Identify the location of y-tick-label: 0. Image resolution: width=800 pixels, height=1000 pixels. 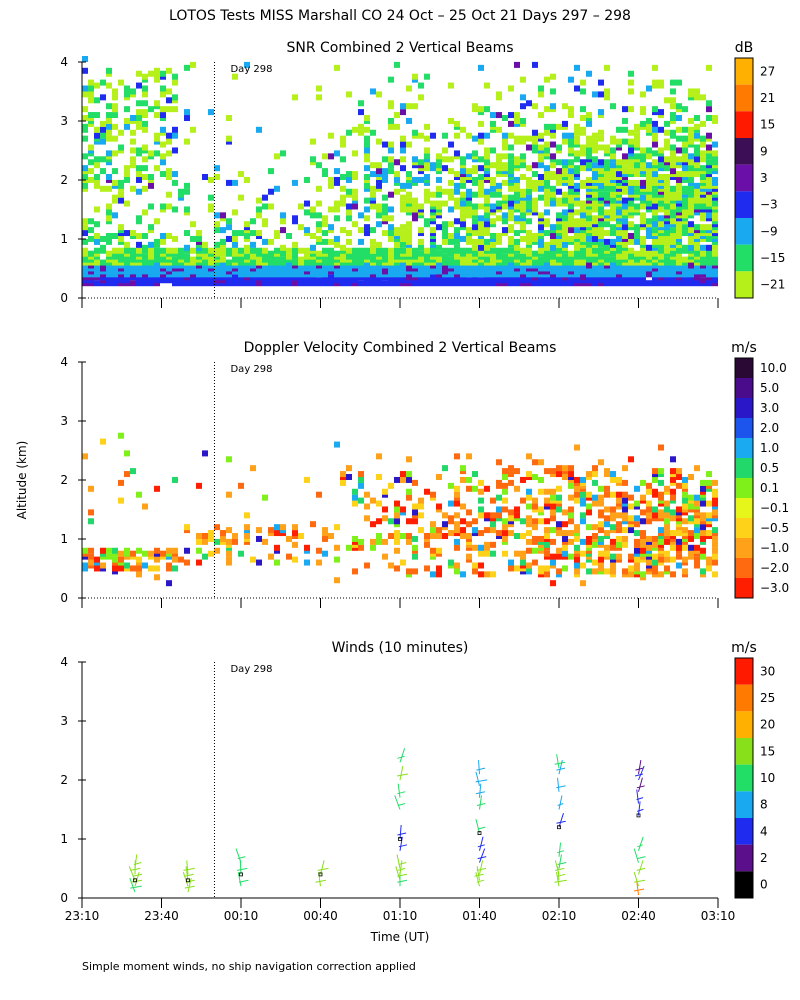
(64, 598).